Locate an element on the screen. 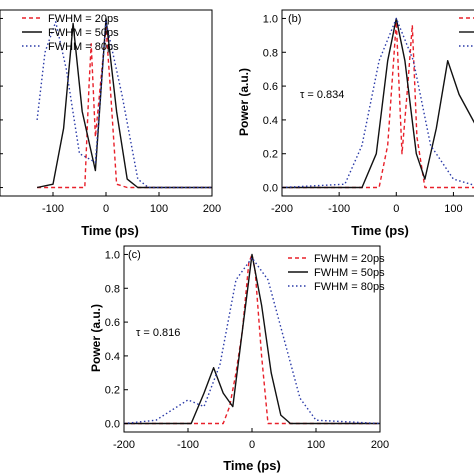 The width and height of the screenshot is (474, 474). panel-c-legend-label: FWHM = 80ps is located at coordinates (349, 287).